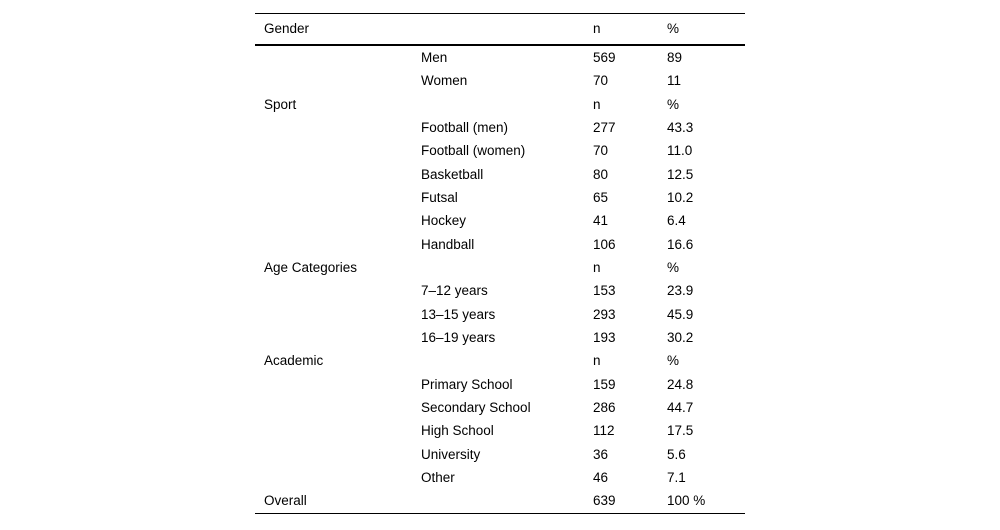 The image size is (1000, 530). What do you see at coordinates (680, 174) in the screenshot?
I see `percent-cell: 12.5` at bounding box center [680, 174].